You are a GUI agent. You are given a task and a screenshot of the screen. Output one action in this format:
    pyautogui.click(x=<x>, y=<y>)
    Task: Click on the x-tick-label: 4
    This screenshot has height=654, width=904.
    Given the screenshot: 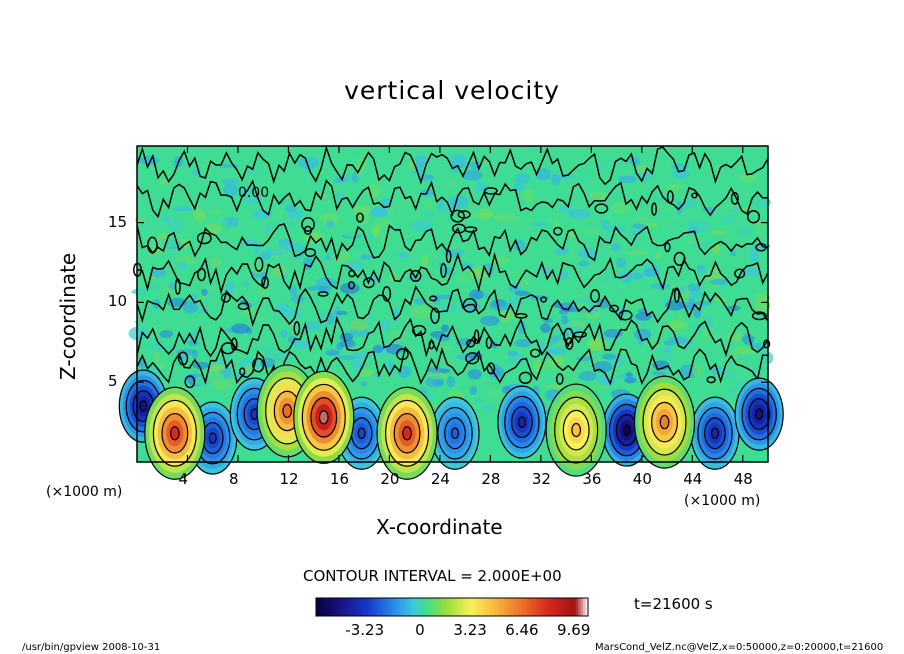 What is the action you would take?
    pyautogui.click(x=183, y=479)
    